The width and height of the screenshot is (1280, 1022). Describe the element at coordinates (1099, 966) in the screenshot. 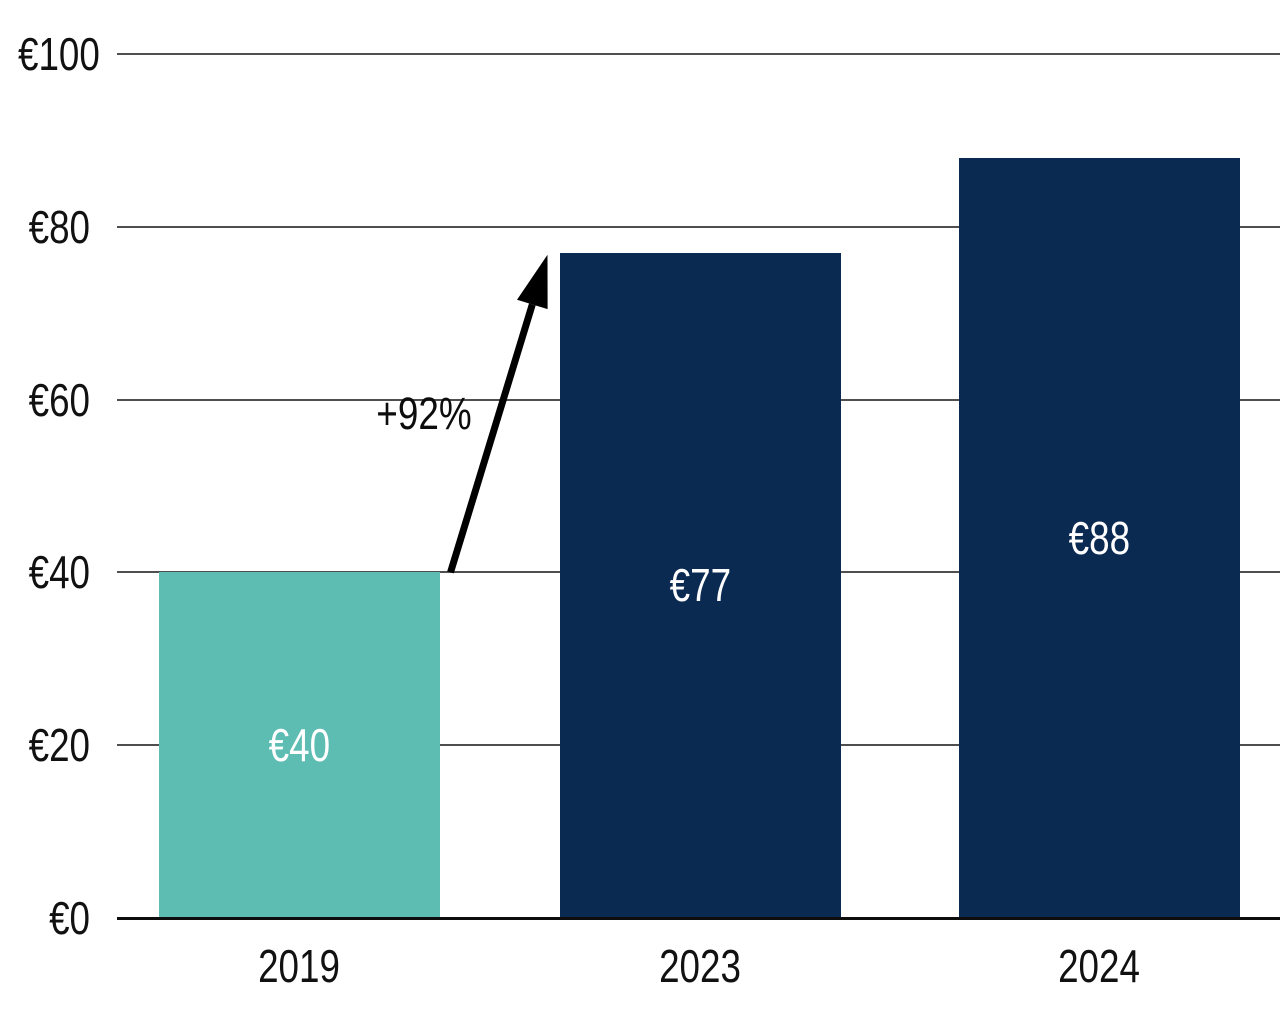

I see `x-tick-label-2024: 2024` at that location.